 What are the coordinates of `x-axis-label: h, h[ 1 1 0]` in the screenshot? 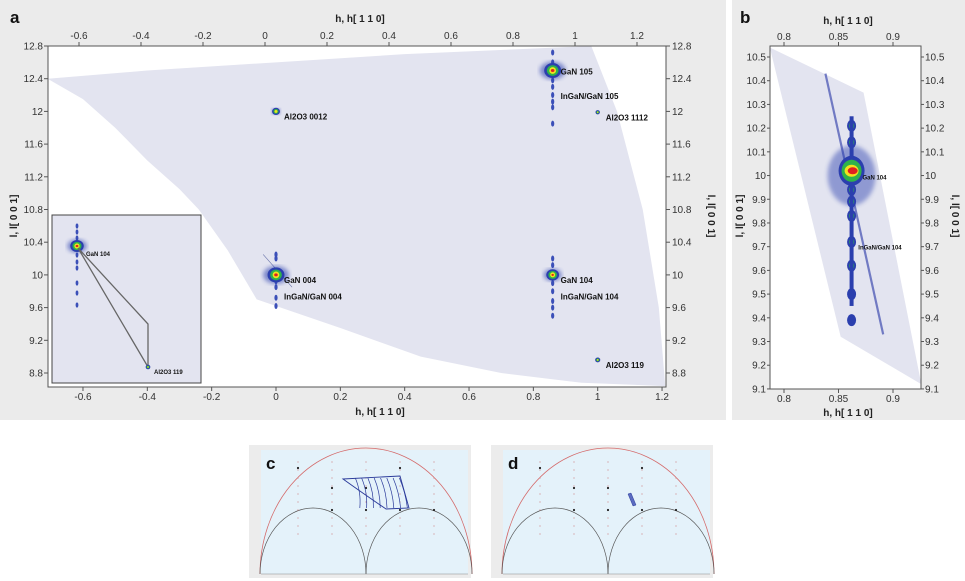 It's located at (847, 413).